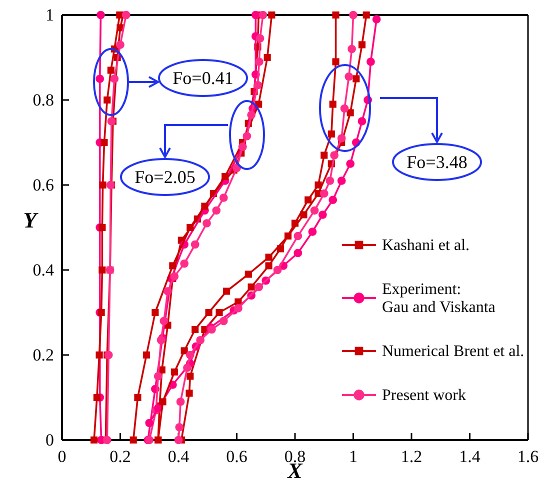 The height and width of the screenshot is (484, 541). I want to click on y-axis-title: Y, so click(31, 220).